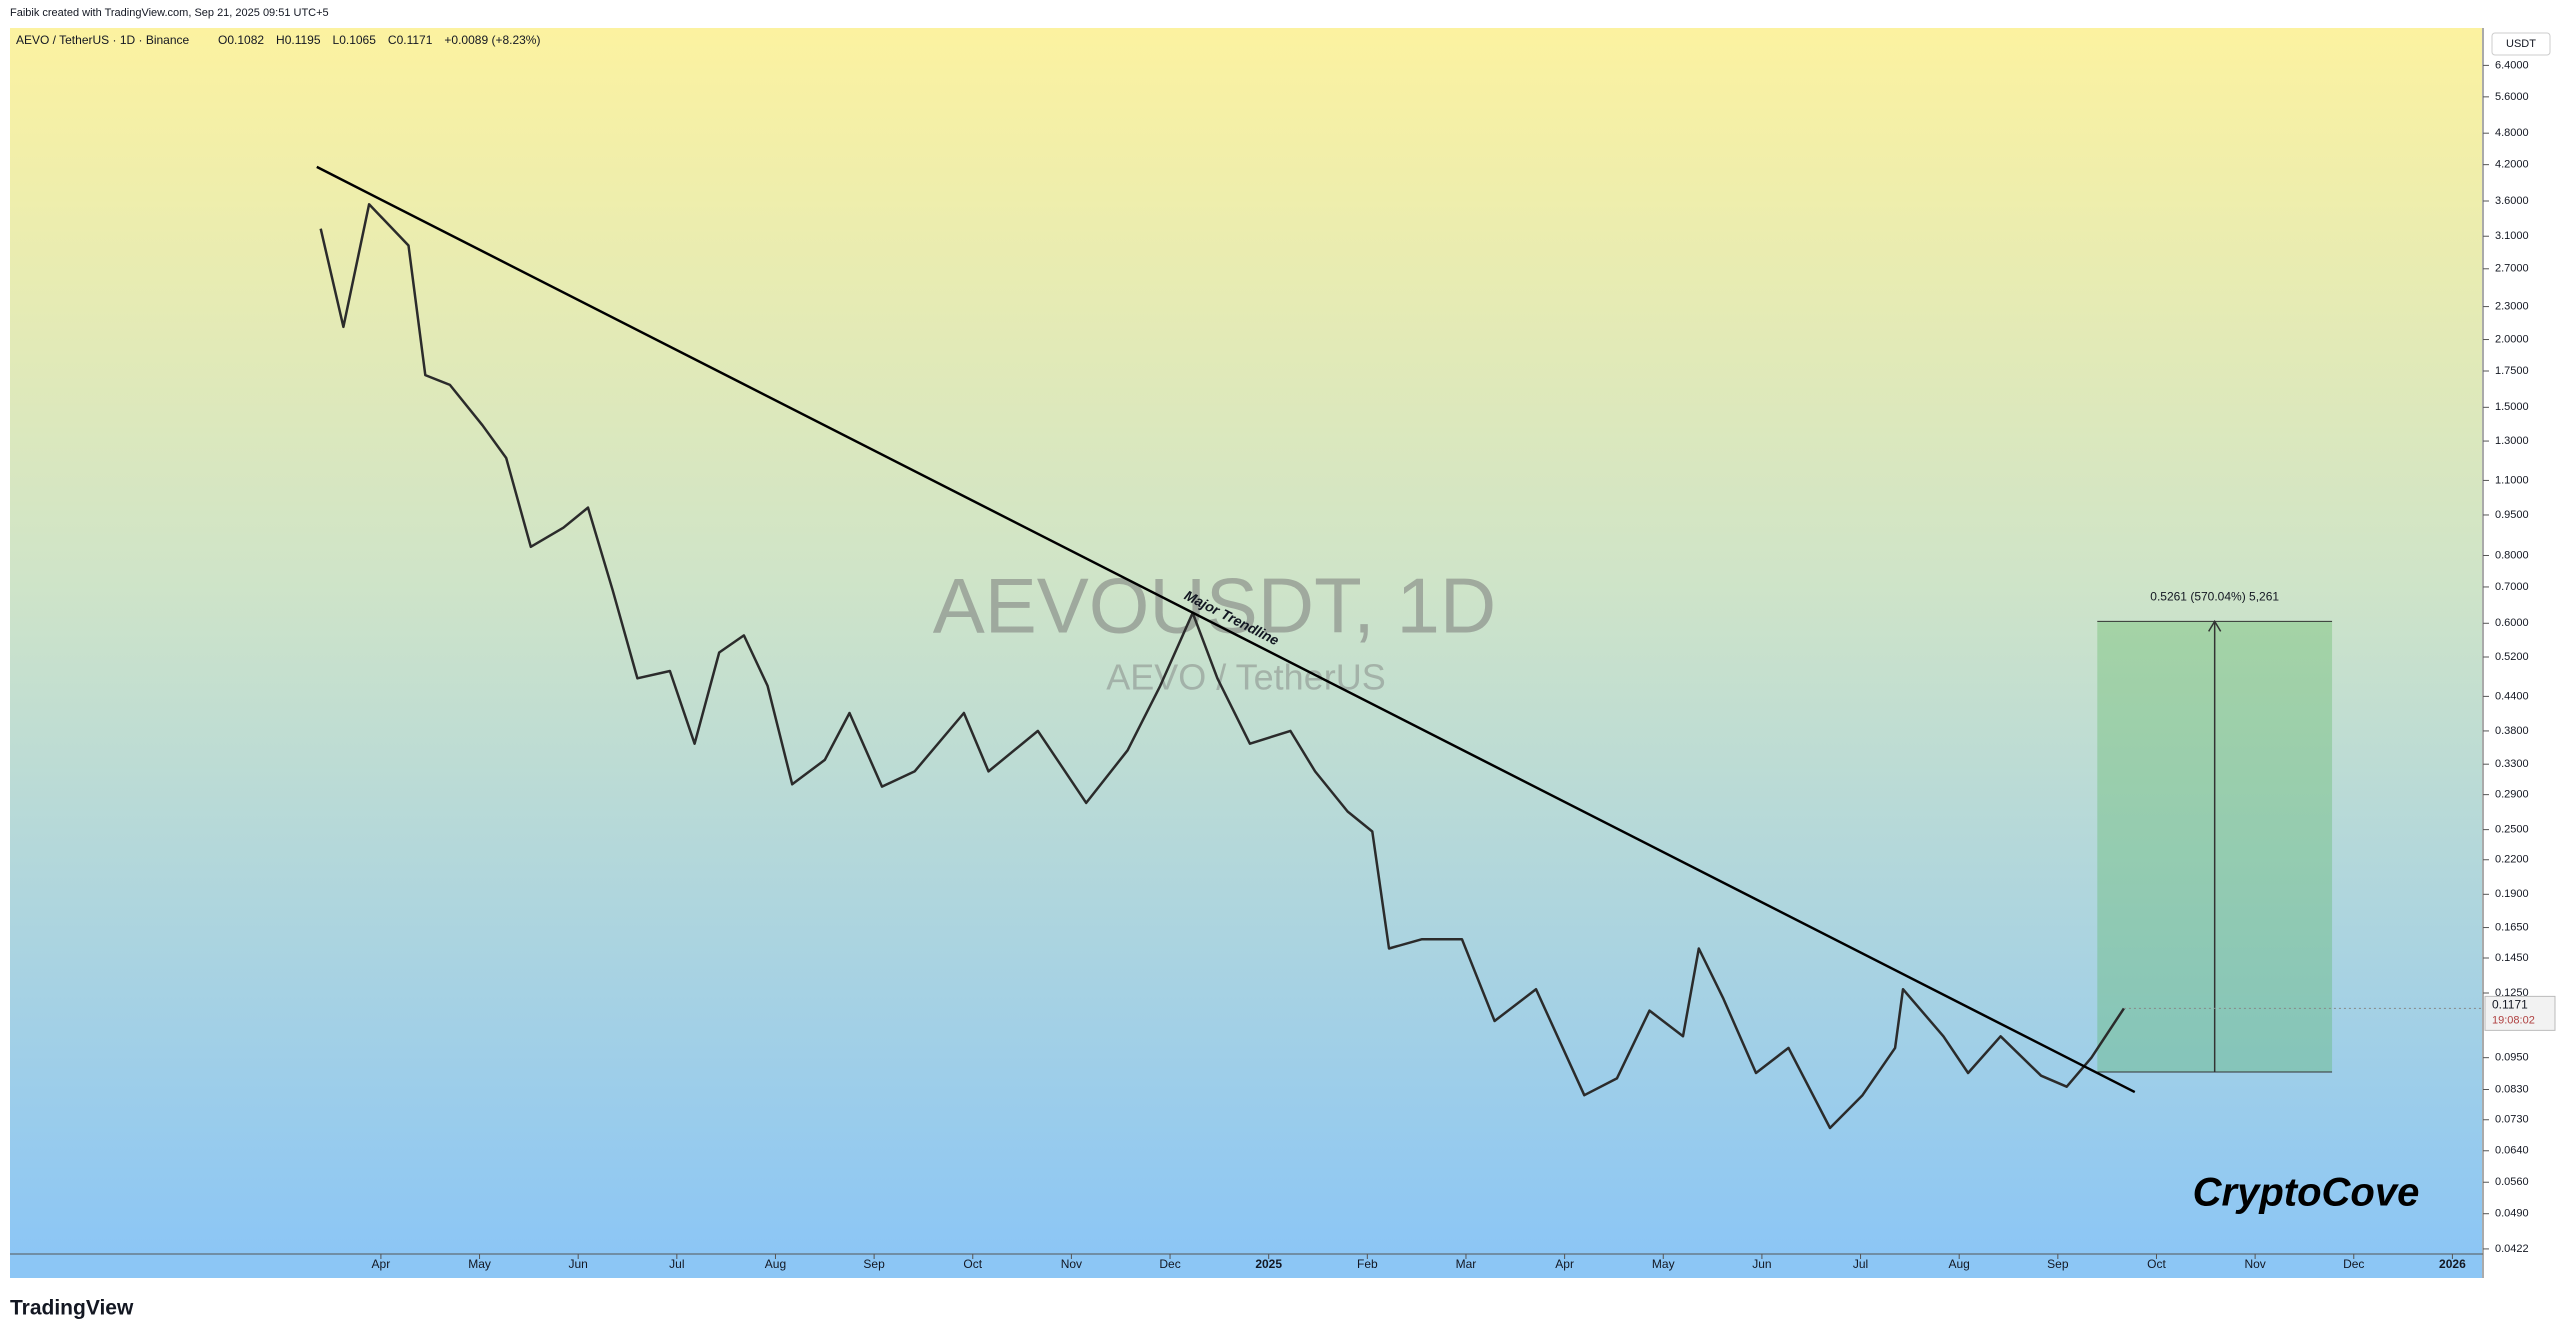 The image size is (2560, 1339). Describe the element at coordinates (2512, 97) in the screenshot. I see `y-tick-label: 5.6000` at that location.